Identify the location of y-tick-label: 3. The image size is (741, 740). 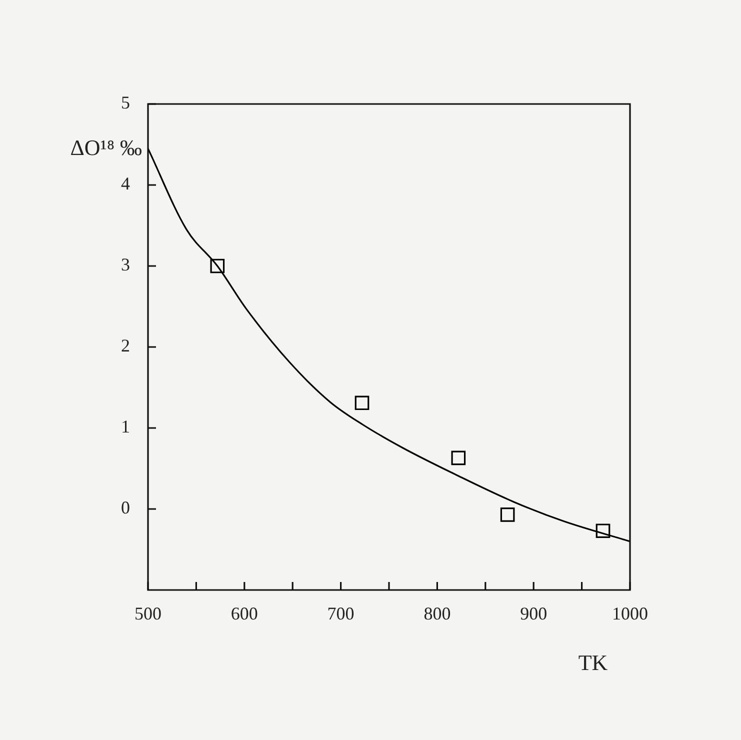
(125, 264).